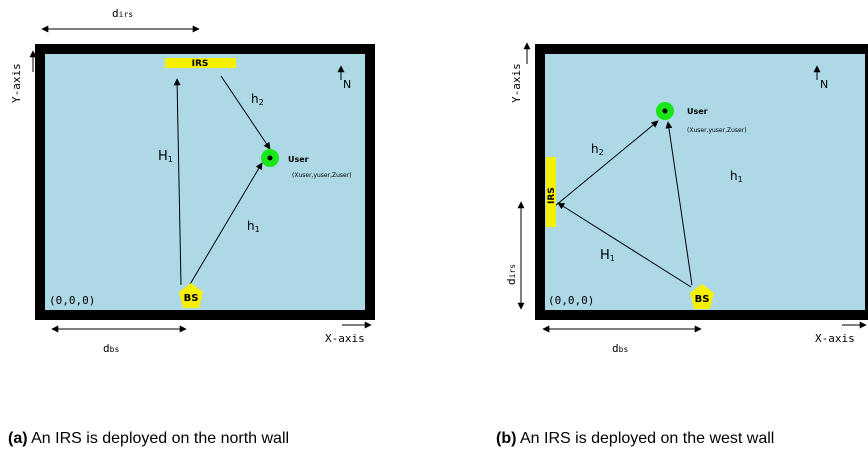 This screenshot has width=868, height=455. What do you see at coordinates (647, 438) in the screenshot?
I see `caption-b-text: An IRS is deployed on the west wall` at bounding box center [647, 438].